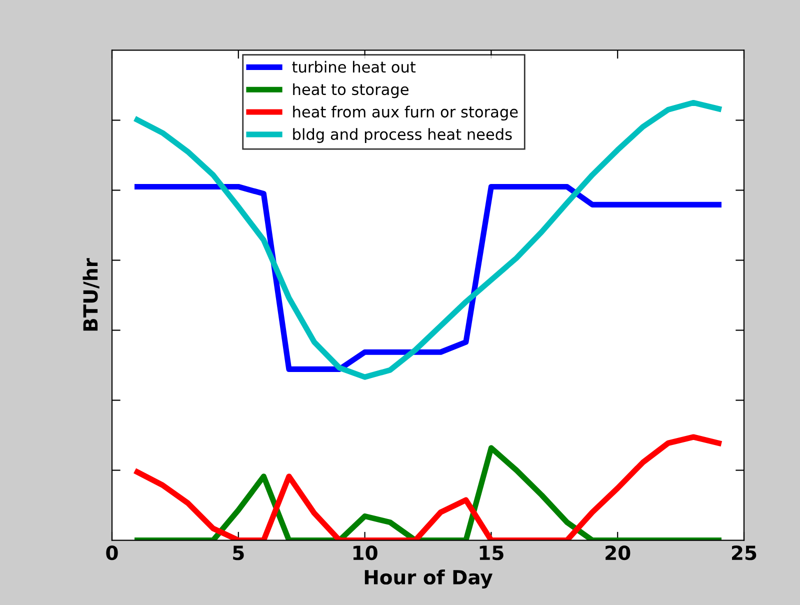  Describe the element at coordinates (365, 552) in the screenshot. I see `x-tick-label: 10` at that location.